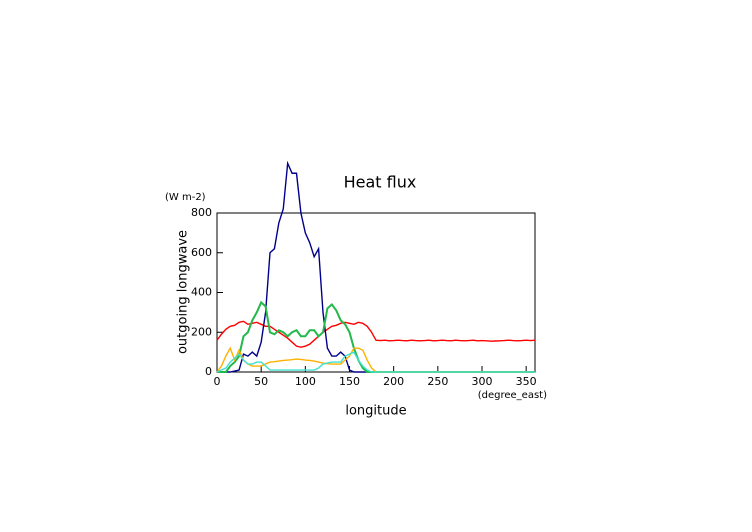  Describe the element at coordinates (437, 381) in the screenshot. I see `x-tick-label: 250` at that location.